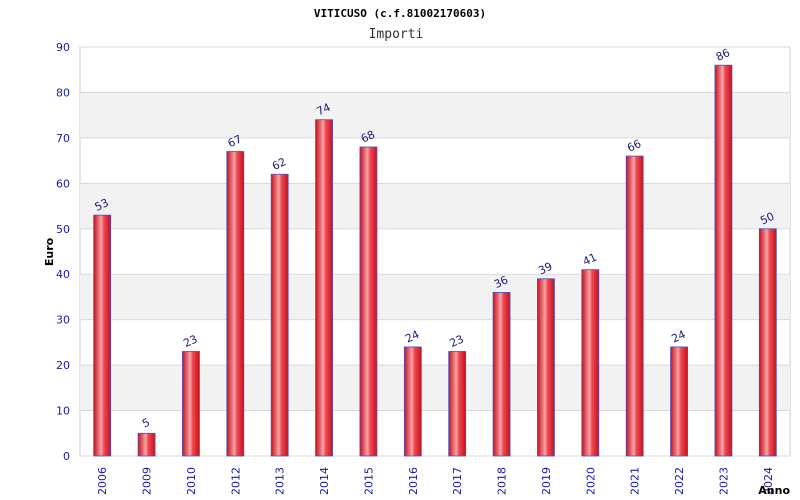 The height and width of the screenshot is (500, 800). I want to click on y-tick-label: 40, so click(63, 274).